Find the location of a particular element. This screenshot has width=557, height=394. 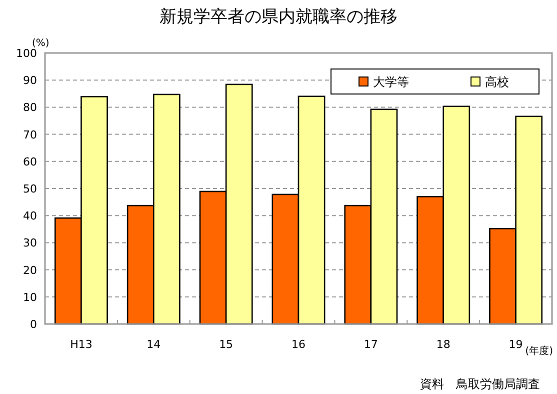

y-tick-label: 40 is located at coordinates (30, 216).